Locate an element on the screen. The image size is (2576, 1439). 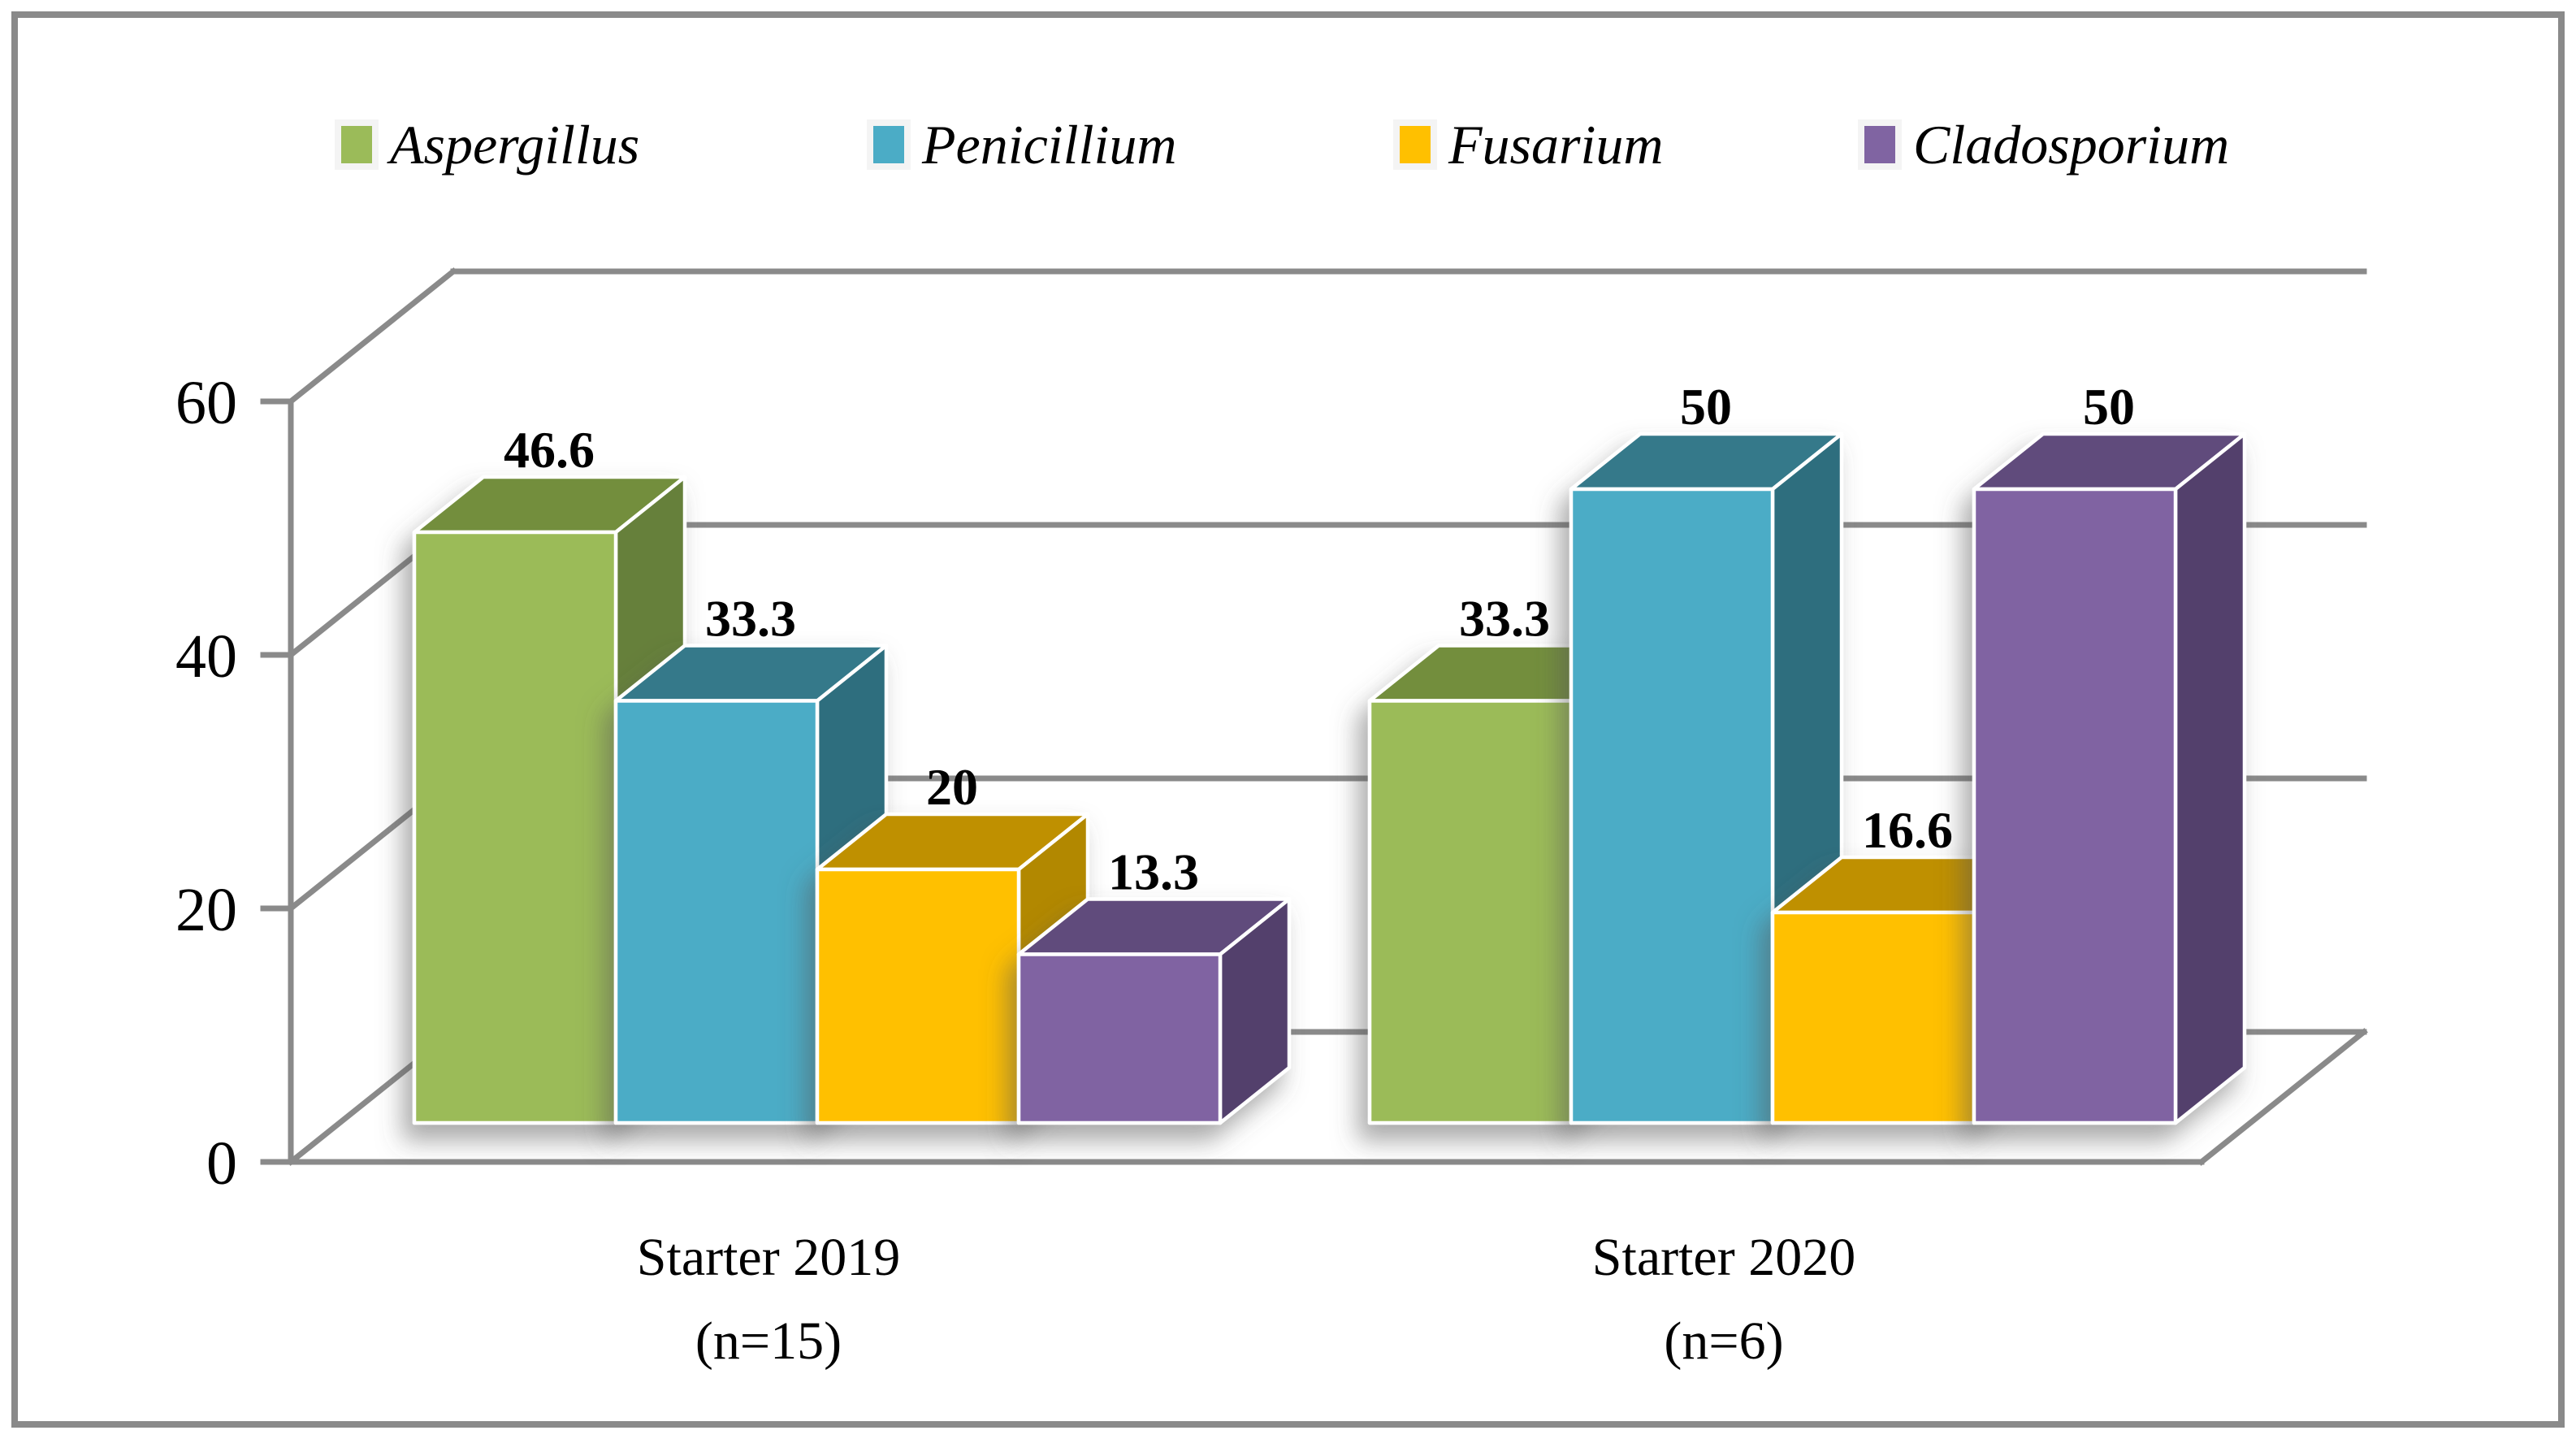
legend-item-penicillium: Penicillium is located at coordinates (1022, 145).